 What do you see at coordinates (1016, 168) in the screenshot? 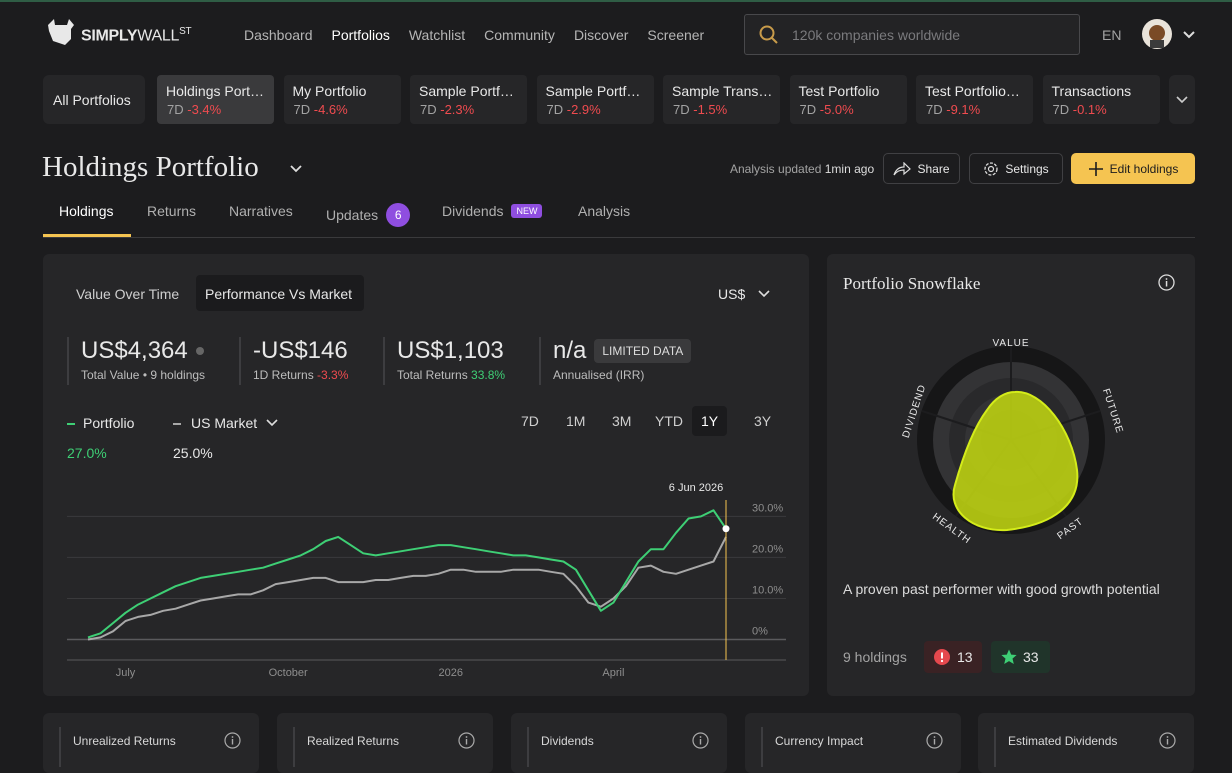
I see `settings-button: Settings` at bounding box center [1016, 168].